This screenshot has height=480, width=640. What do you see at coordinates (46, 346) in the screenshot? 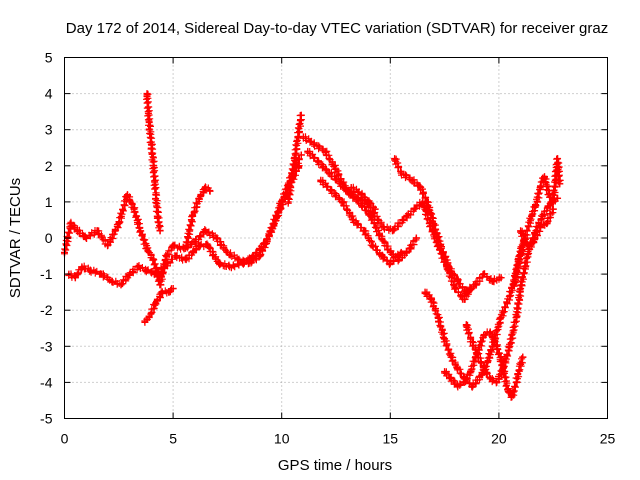
I see `y-tick-label: -3` at bounding box center [46, 346].